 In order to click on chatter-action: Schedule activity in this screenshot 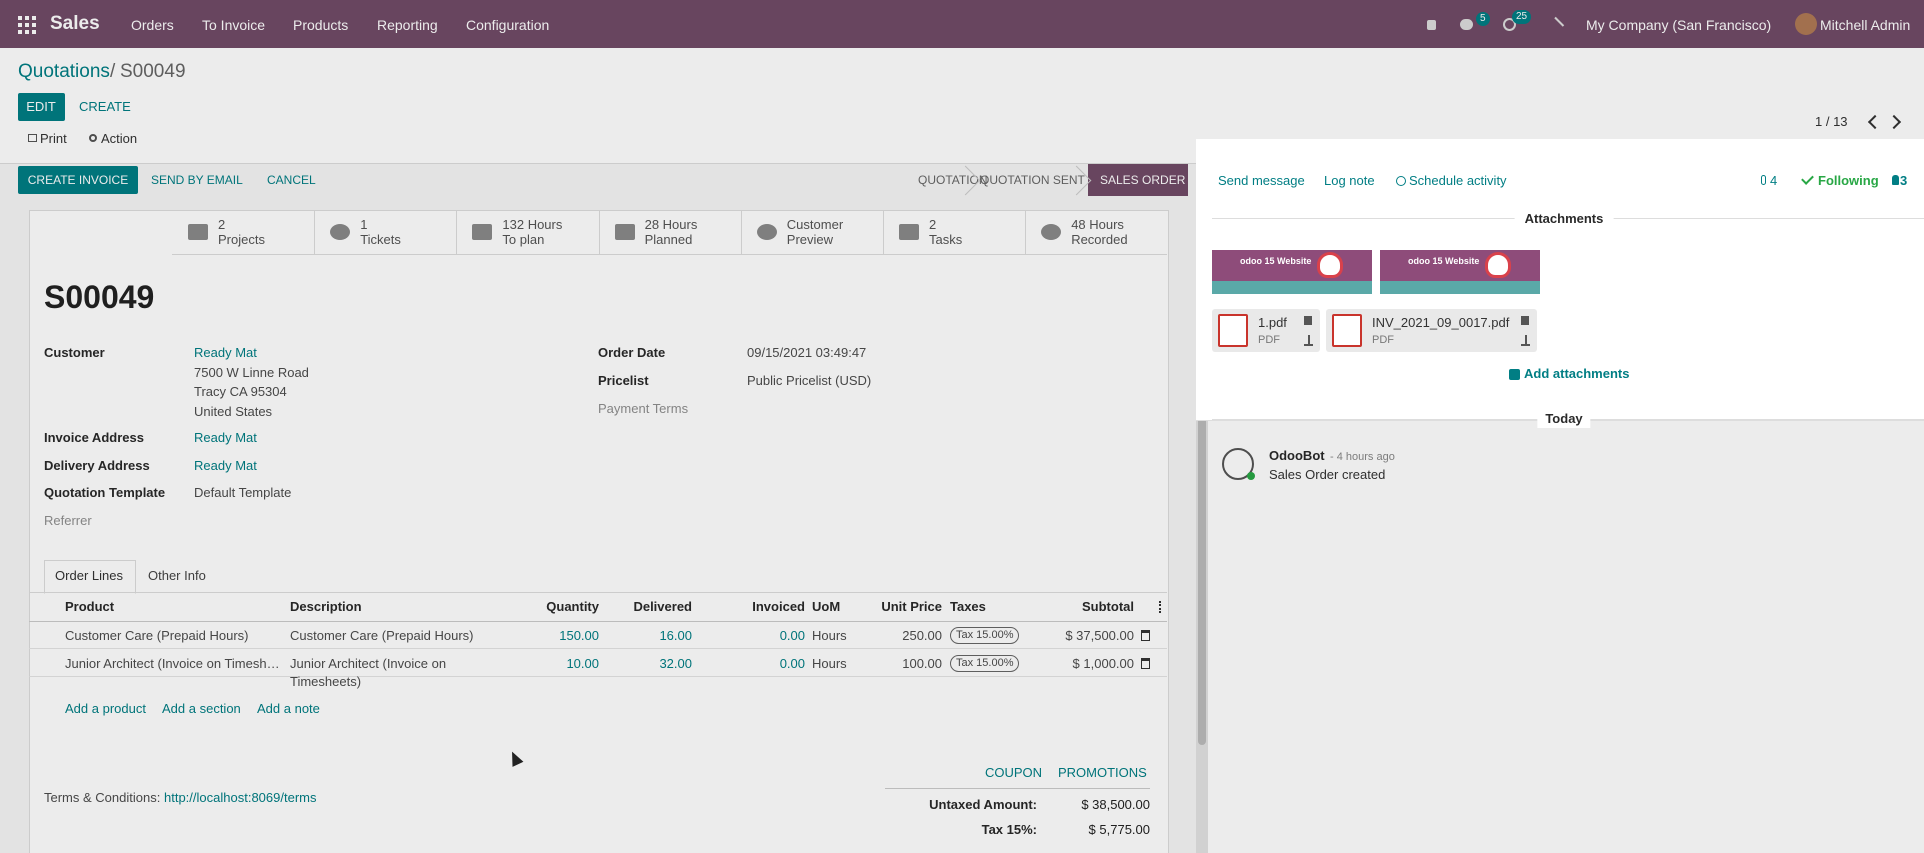, I will do `click(1458, 180)`.